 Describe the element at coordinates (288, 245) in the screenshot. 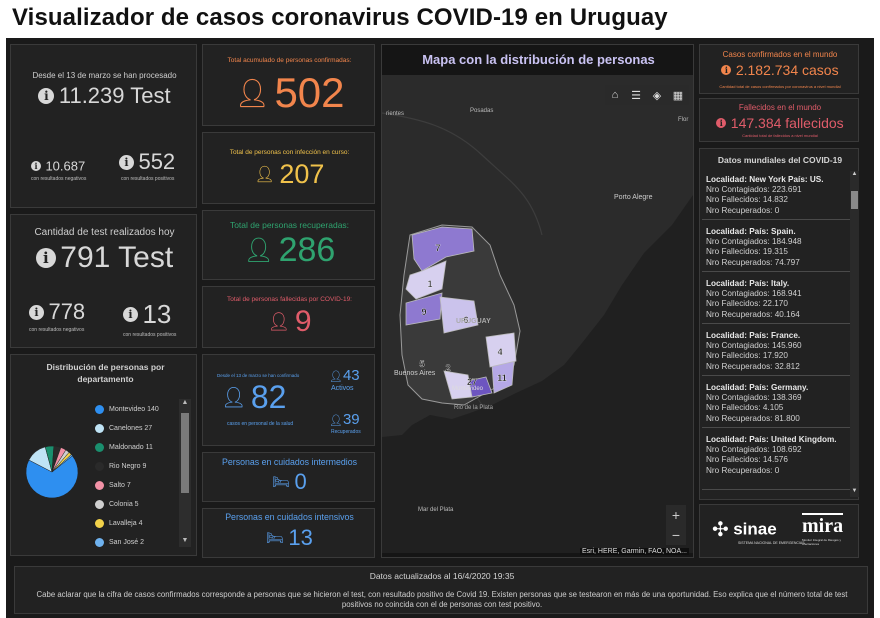

I see `recovered-panel: Total de personas recuperadas: 👤︎ 286` at that location.